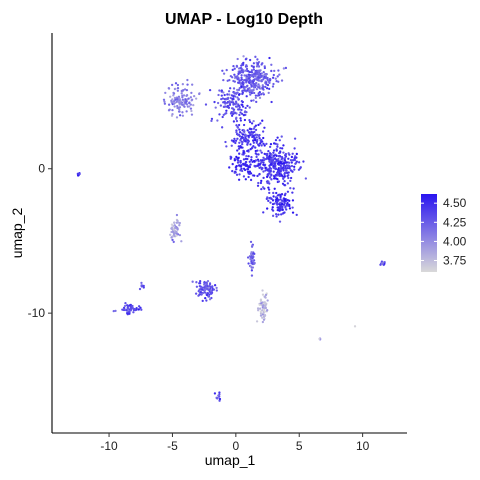 This screenshot has width=480, height=480. What do you see at coordinates (244, 19) in the screenshot?
I see `chart-title: UMAP - Log10 Depth` at bounding box center [244, 19].